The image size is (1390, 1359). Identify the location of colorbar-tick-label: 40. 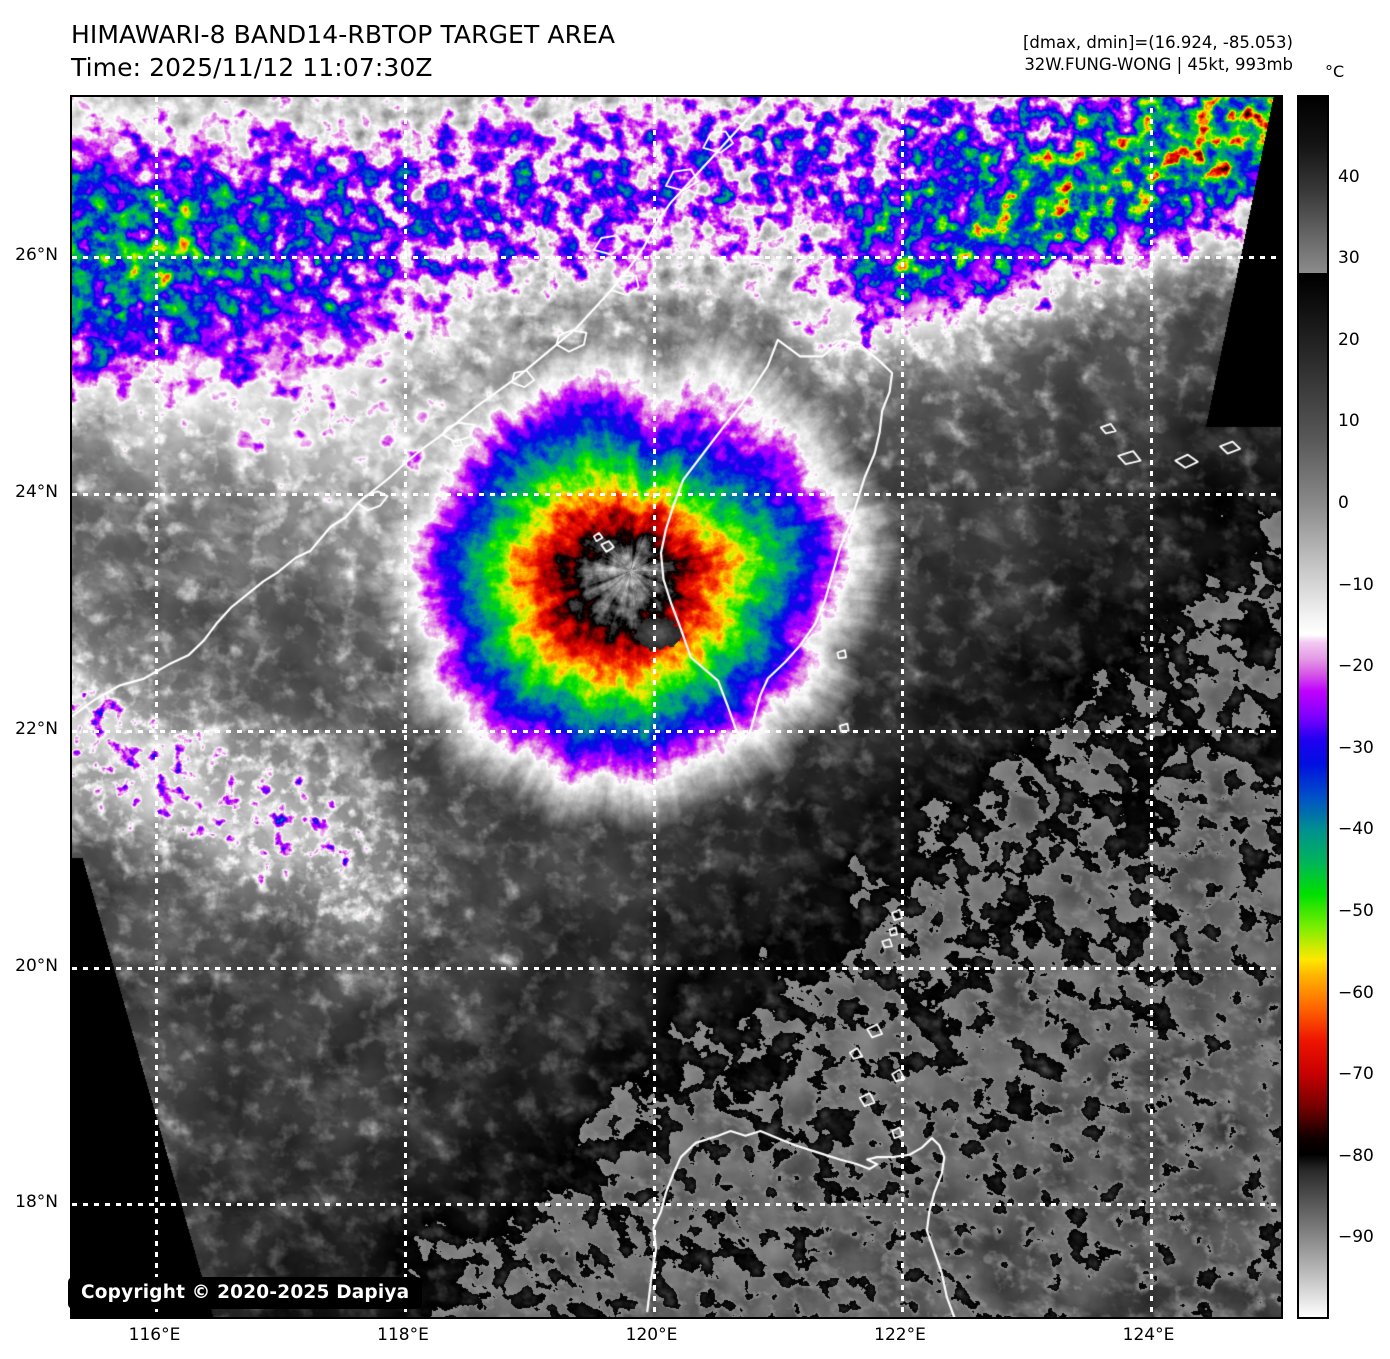
(1349, 176).